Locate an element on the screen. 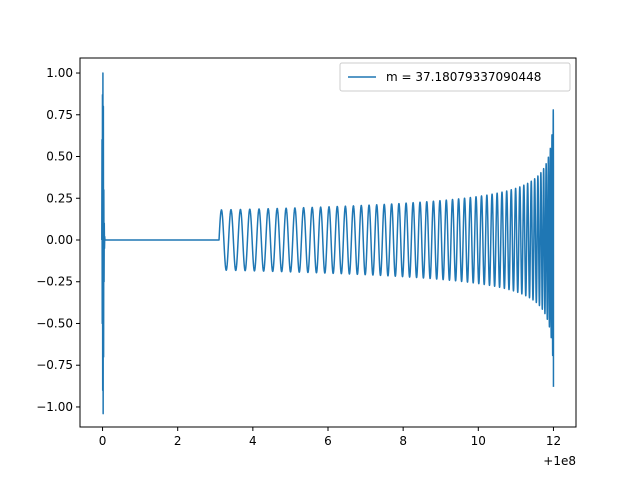  y-tick-label: −0.50 is located at coordinates (54, 323).